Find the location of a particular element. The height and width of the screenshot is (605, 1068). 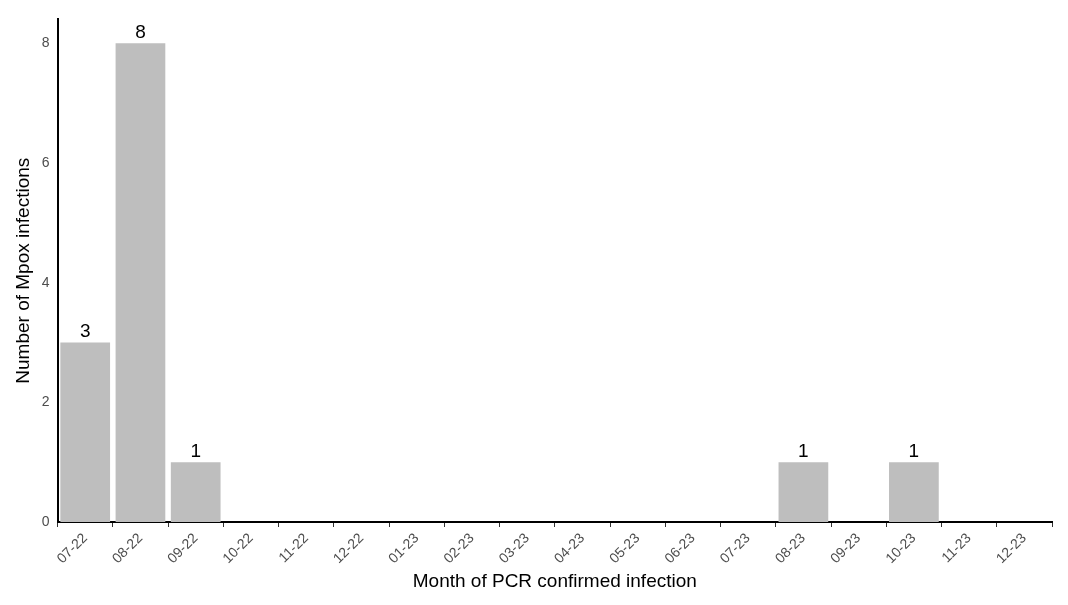

data-label: 3 is located at coordinates (85, 331).